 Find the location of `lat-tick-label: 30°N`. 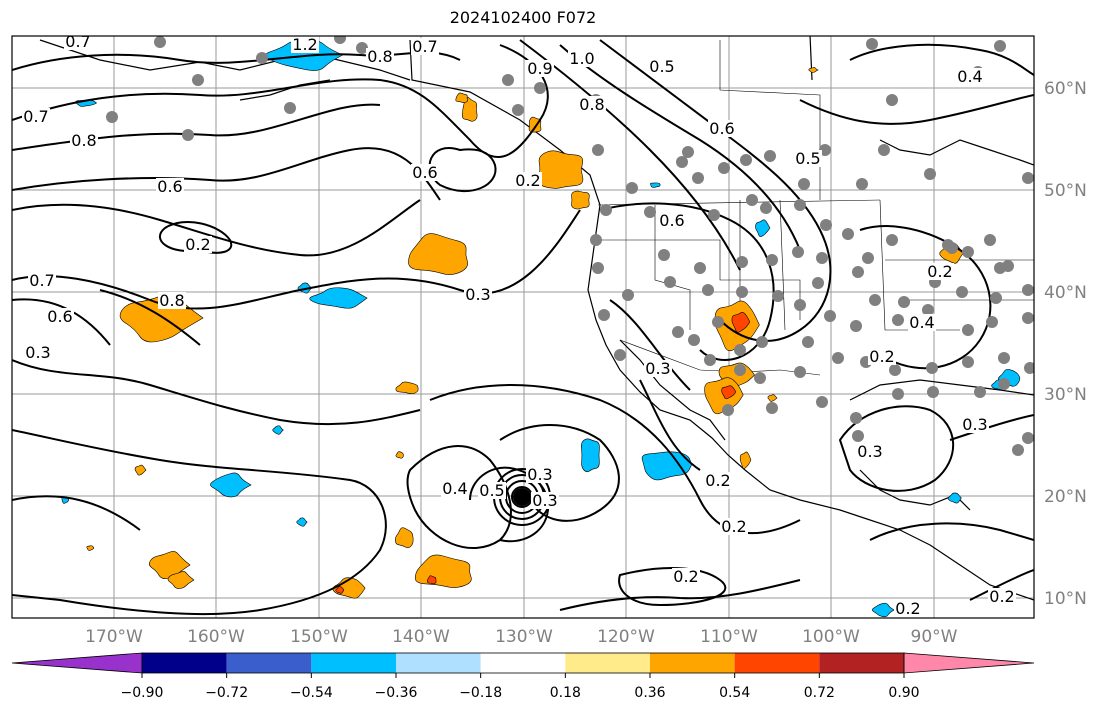

lat-tick-label: 30°N is located at coordinates (1065, 395).